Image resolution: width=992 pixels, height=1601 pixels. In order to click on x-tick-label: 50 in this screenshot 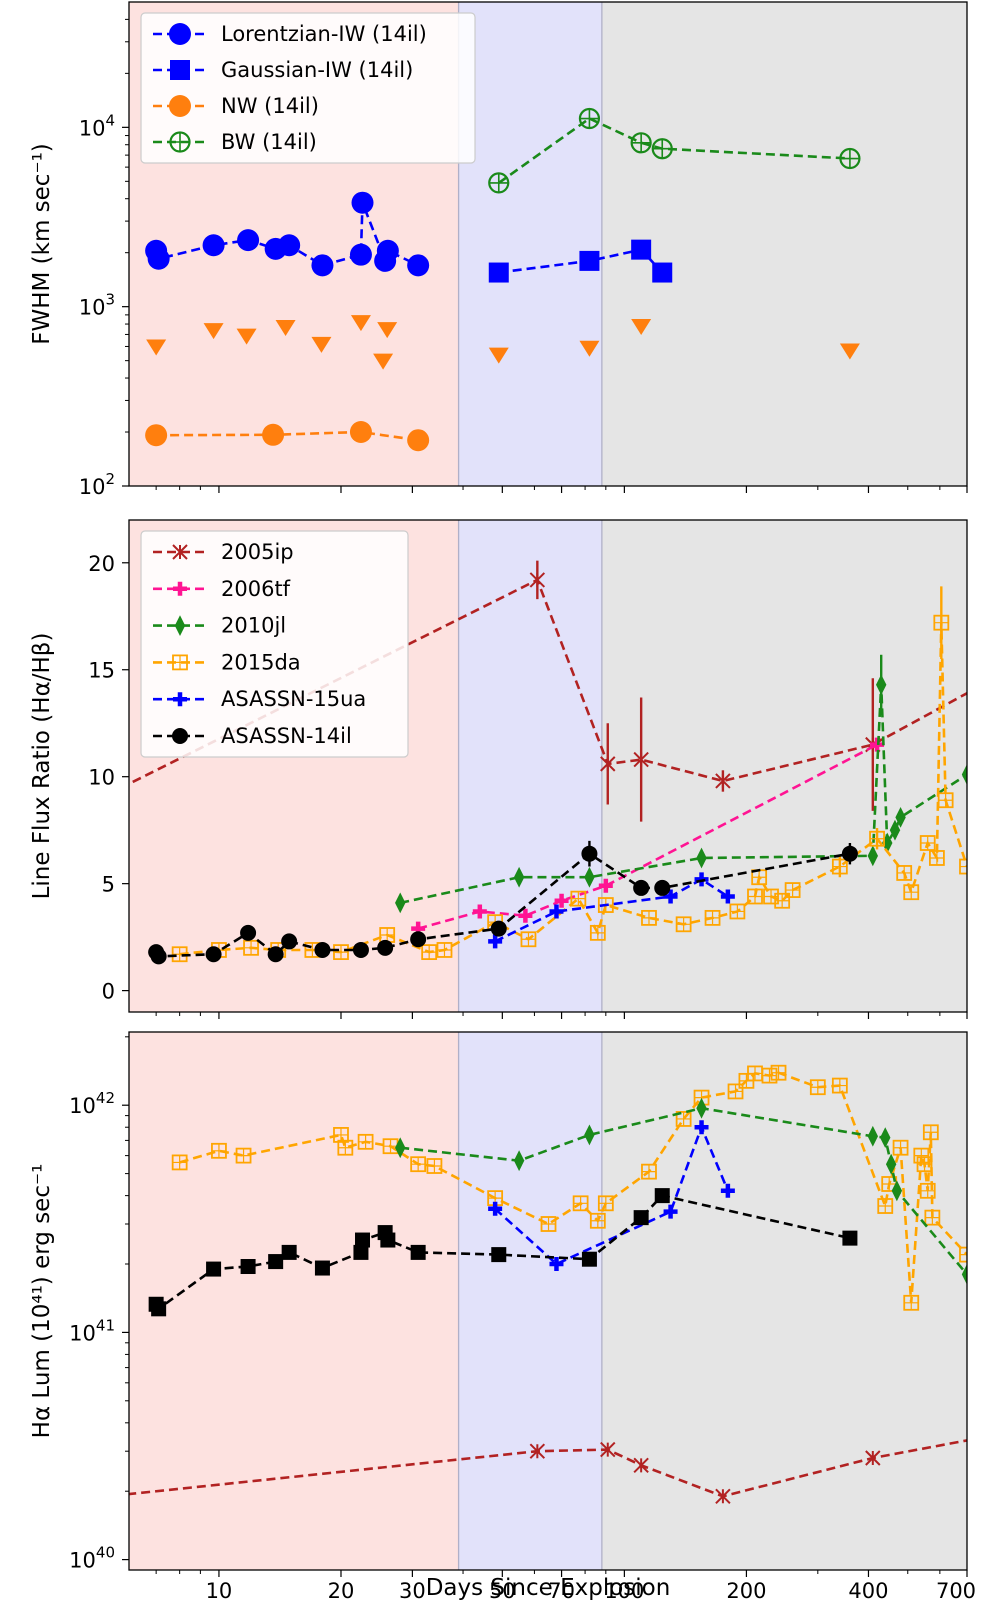, I will do `click(502, 1590)`.